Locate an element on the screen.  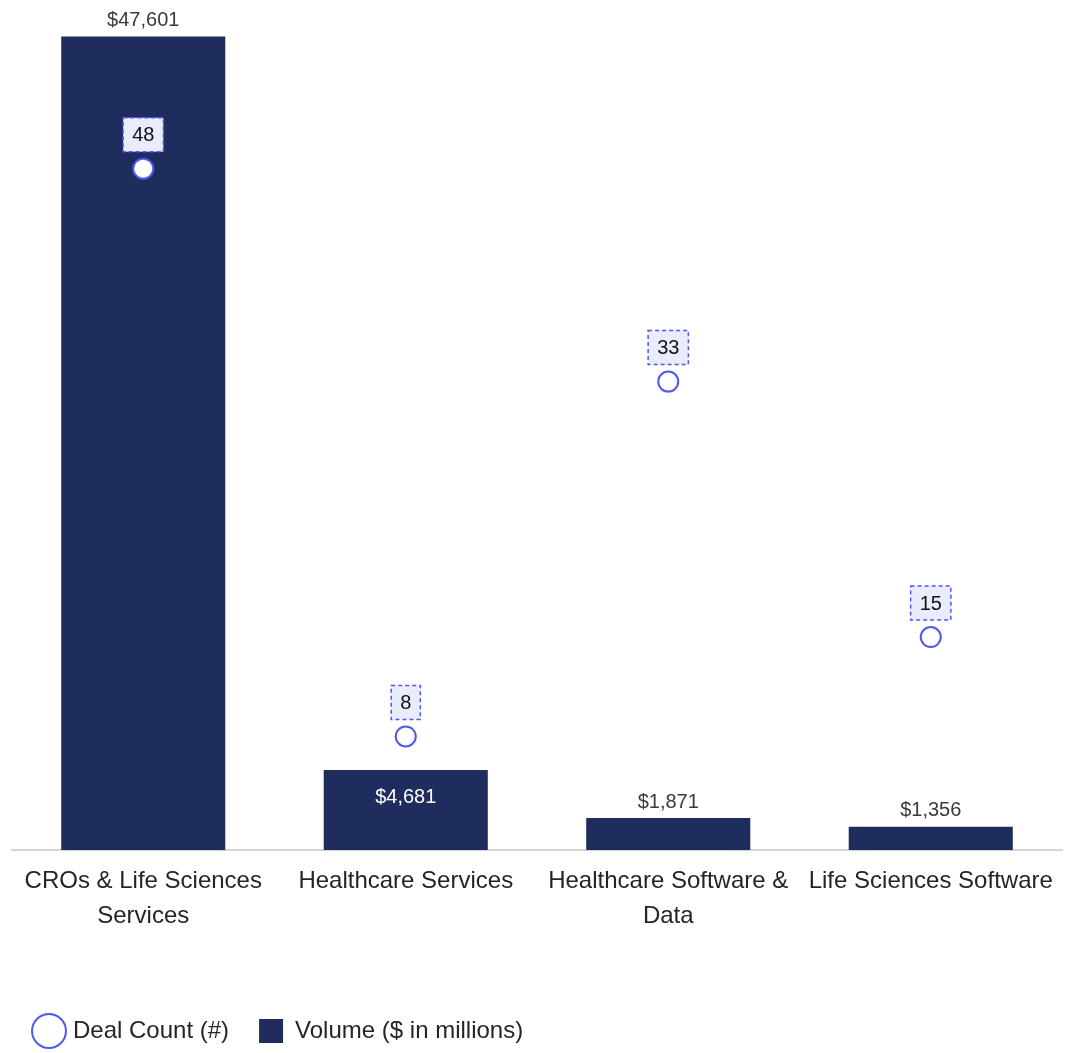
x-tick-label: CROs & Life Sciences Services is located at coordinates (143, 897).